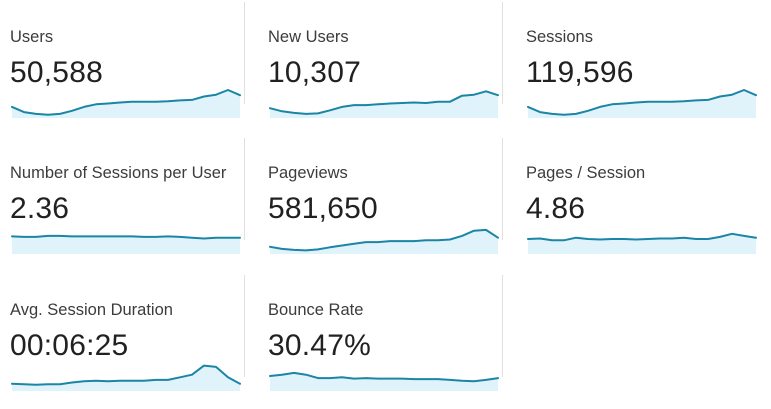  I want to click on metric-value: 119,596, so click(580, 72).